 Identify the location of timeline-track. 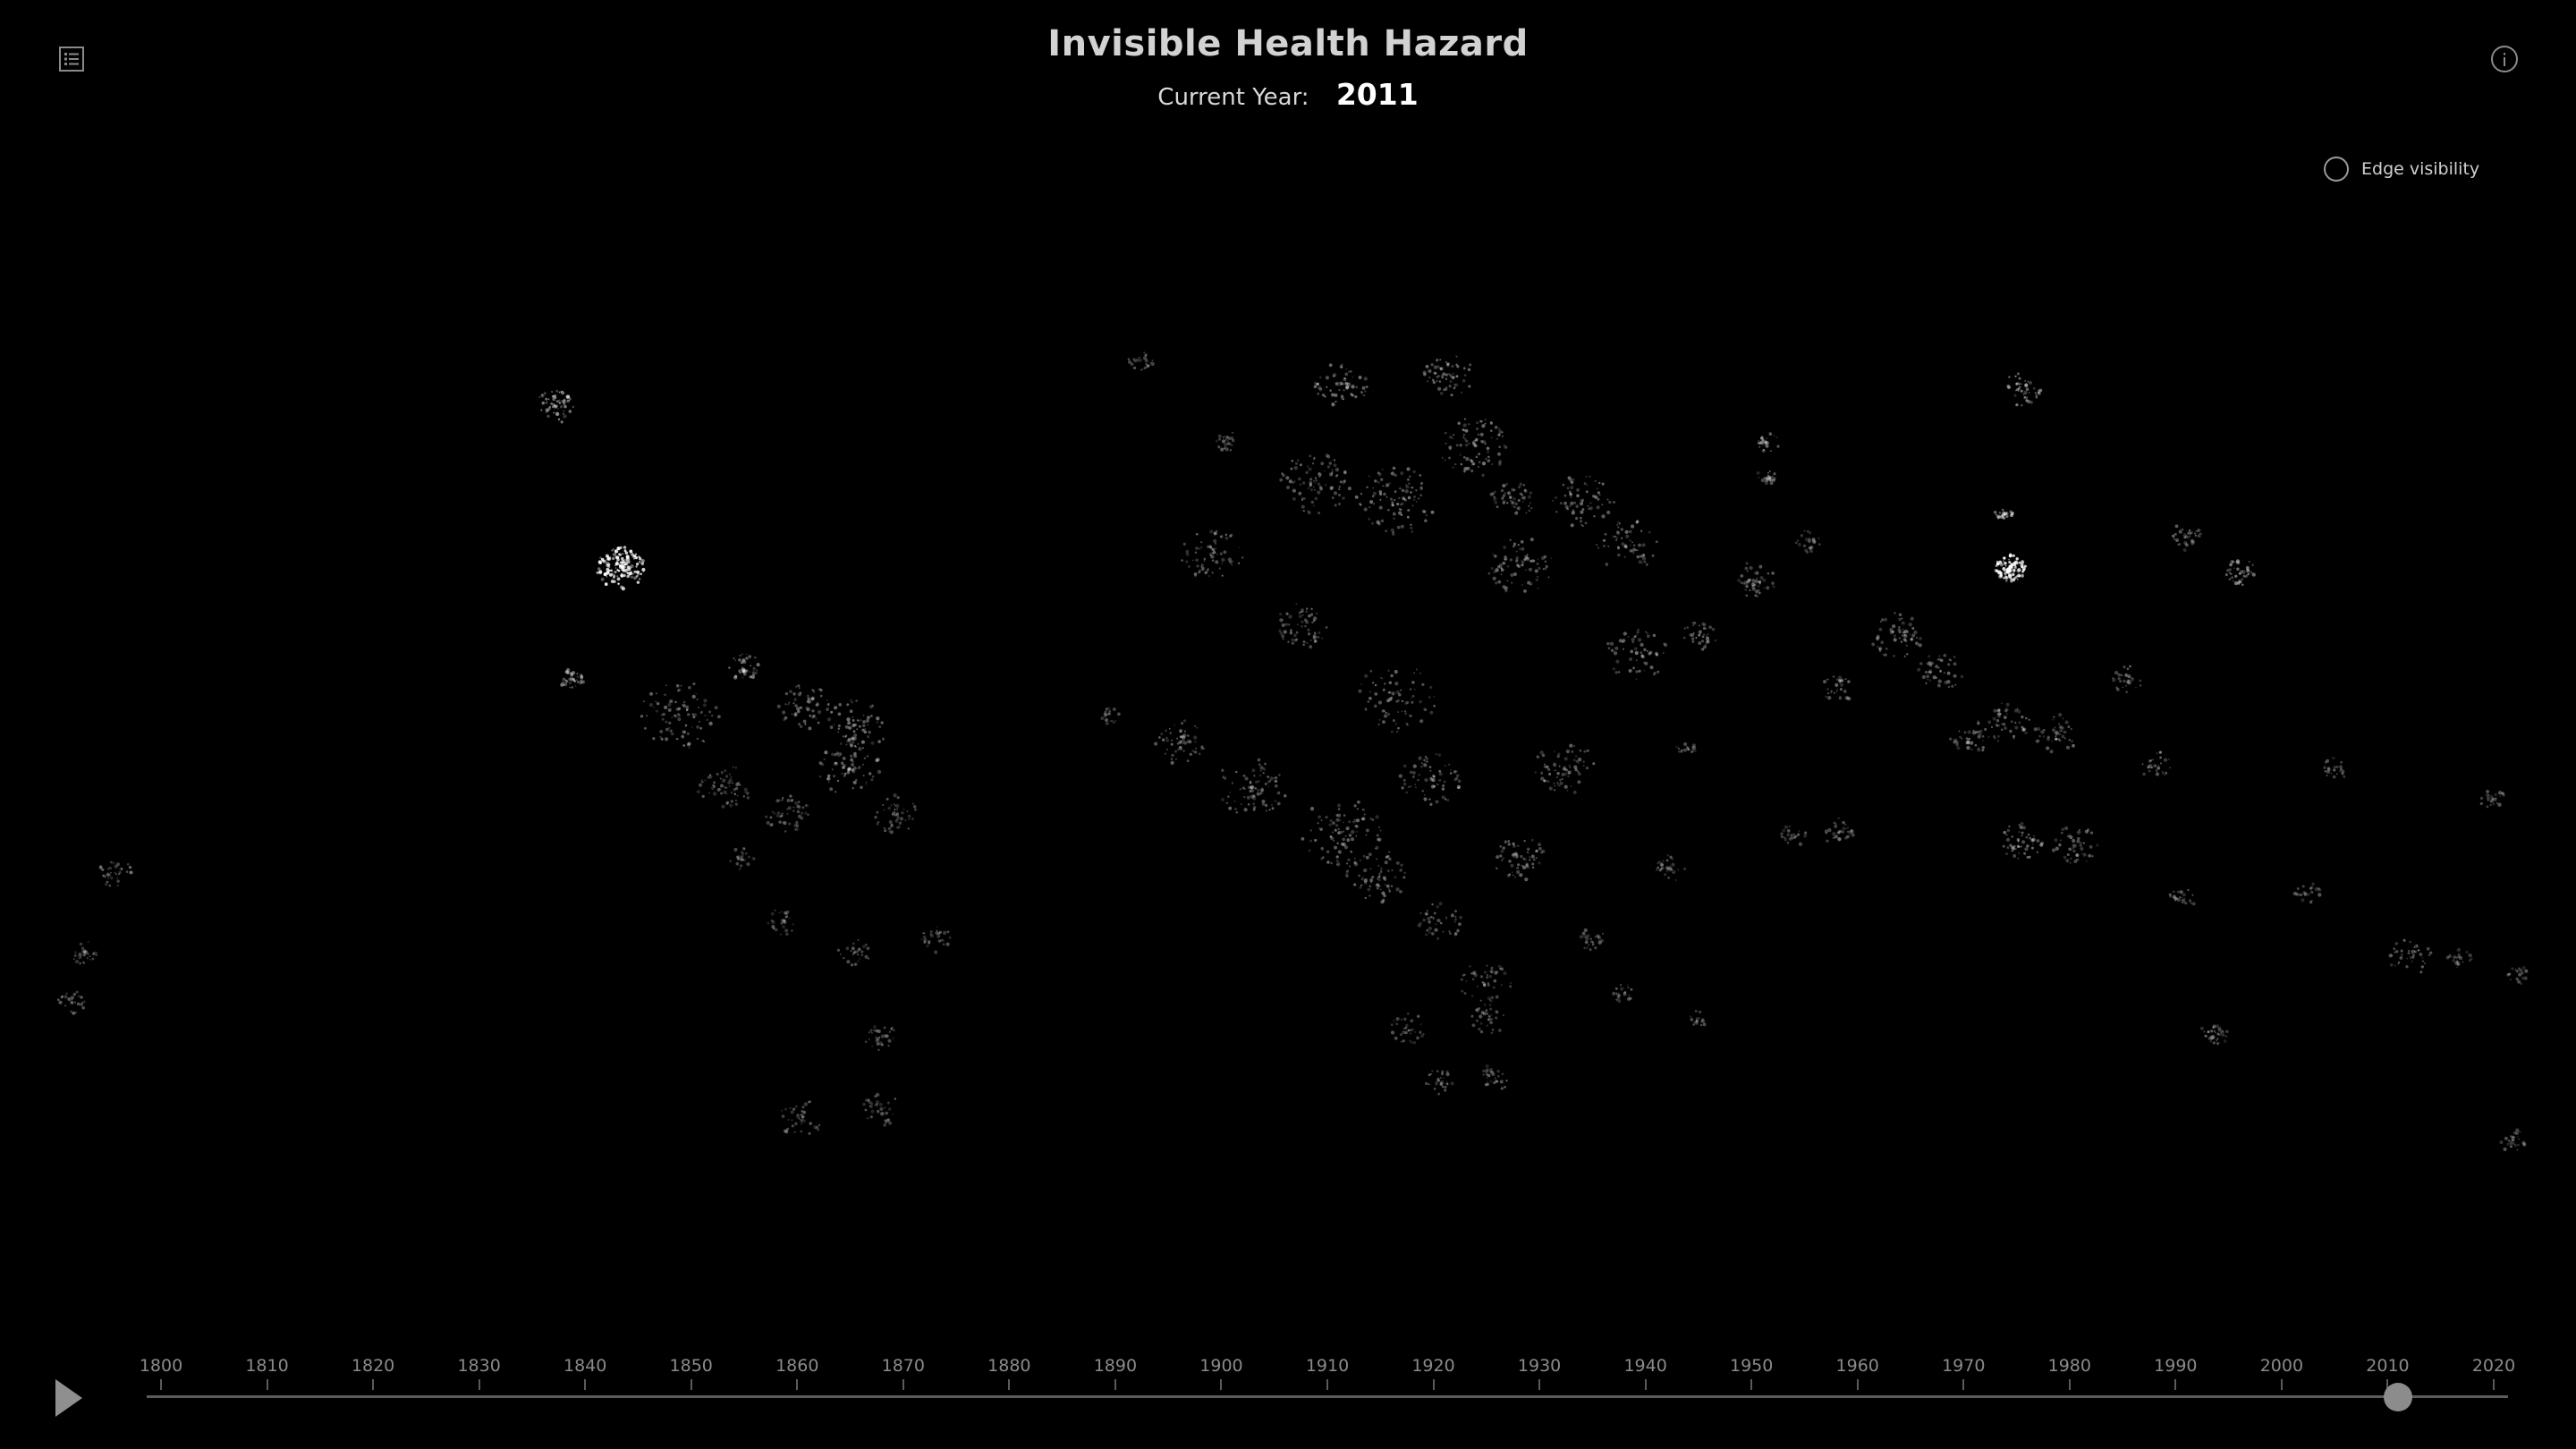
(1327, 1396).